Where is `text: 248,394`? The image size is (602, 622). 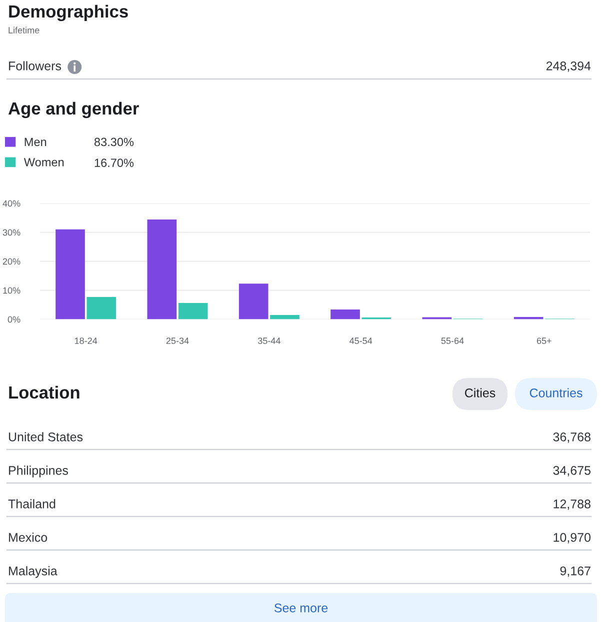
text: 248,394 is located at coordinates (568, 67).